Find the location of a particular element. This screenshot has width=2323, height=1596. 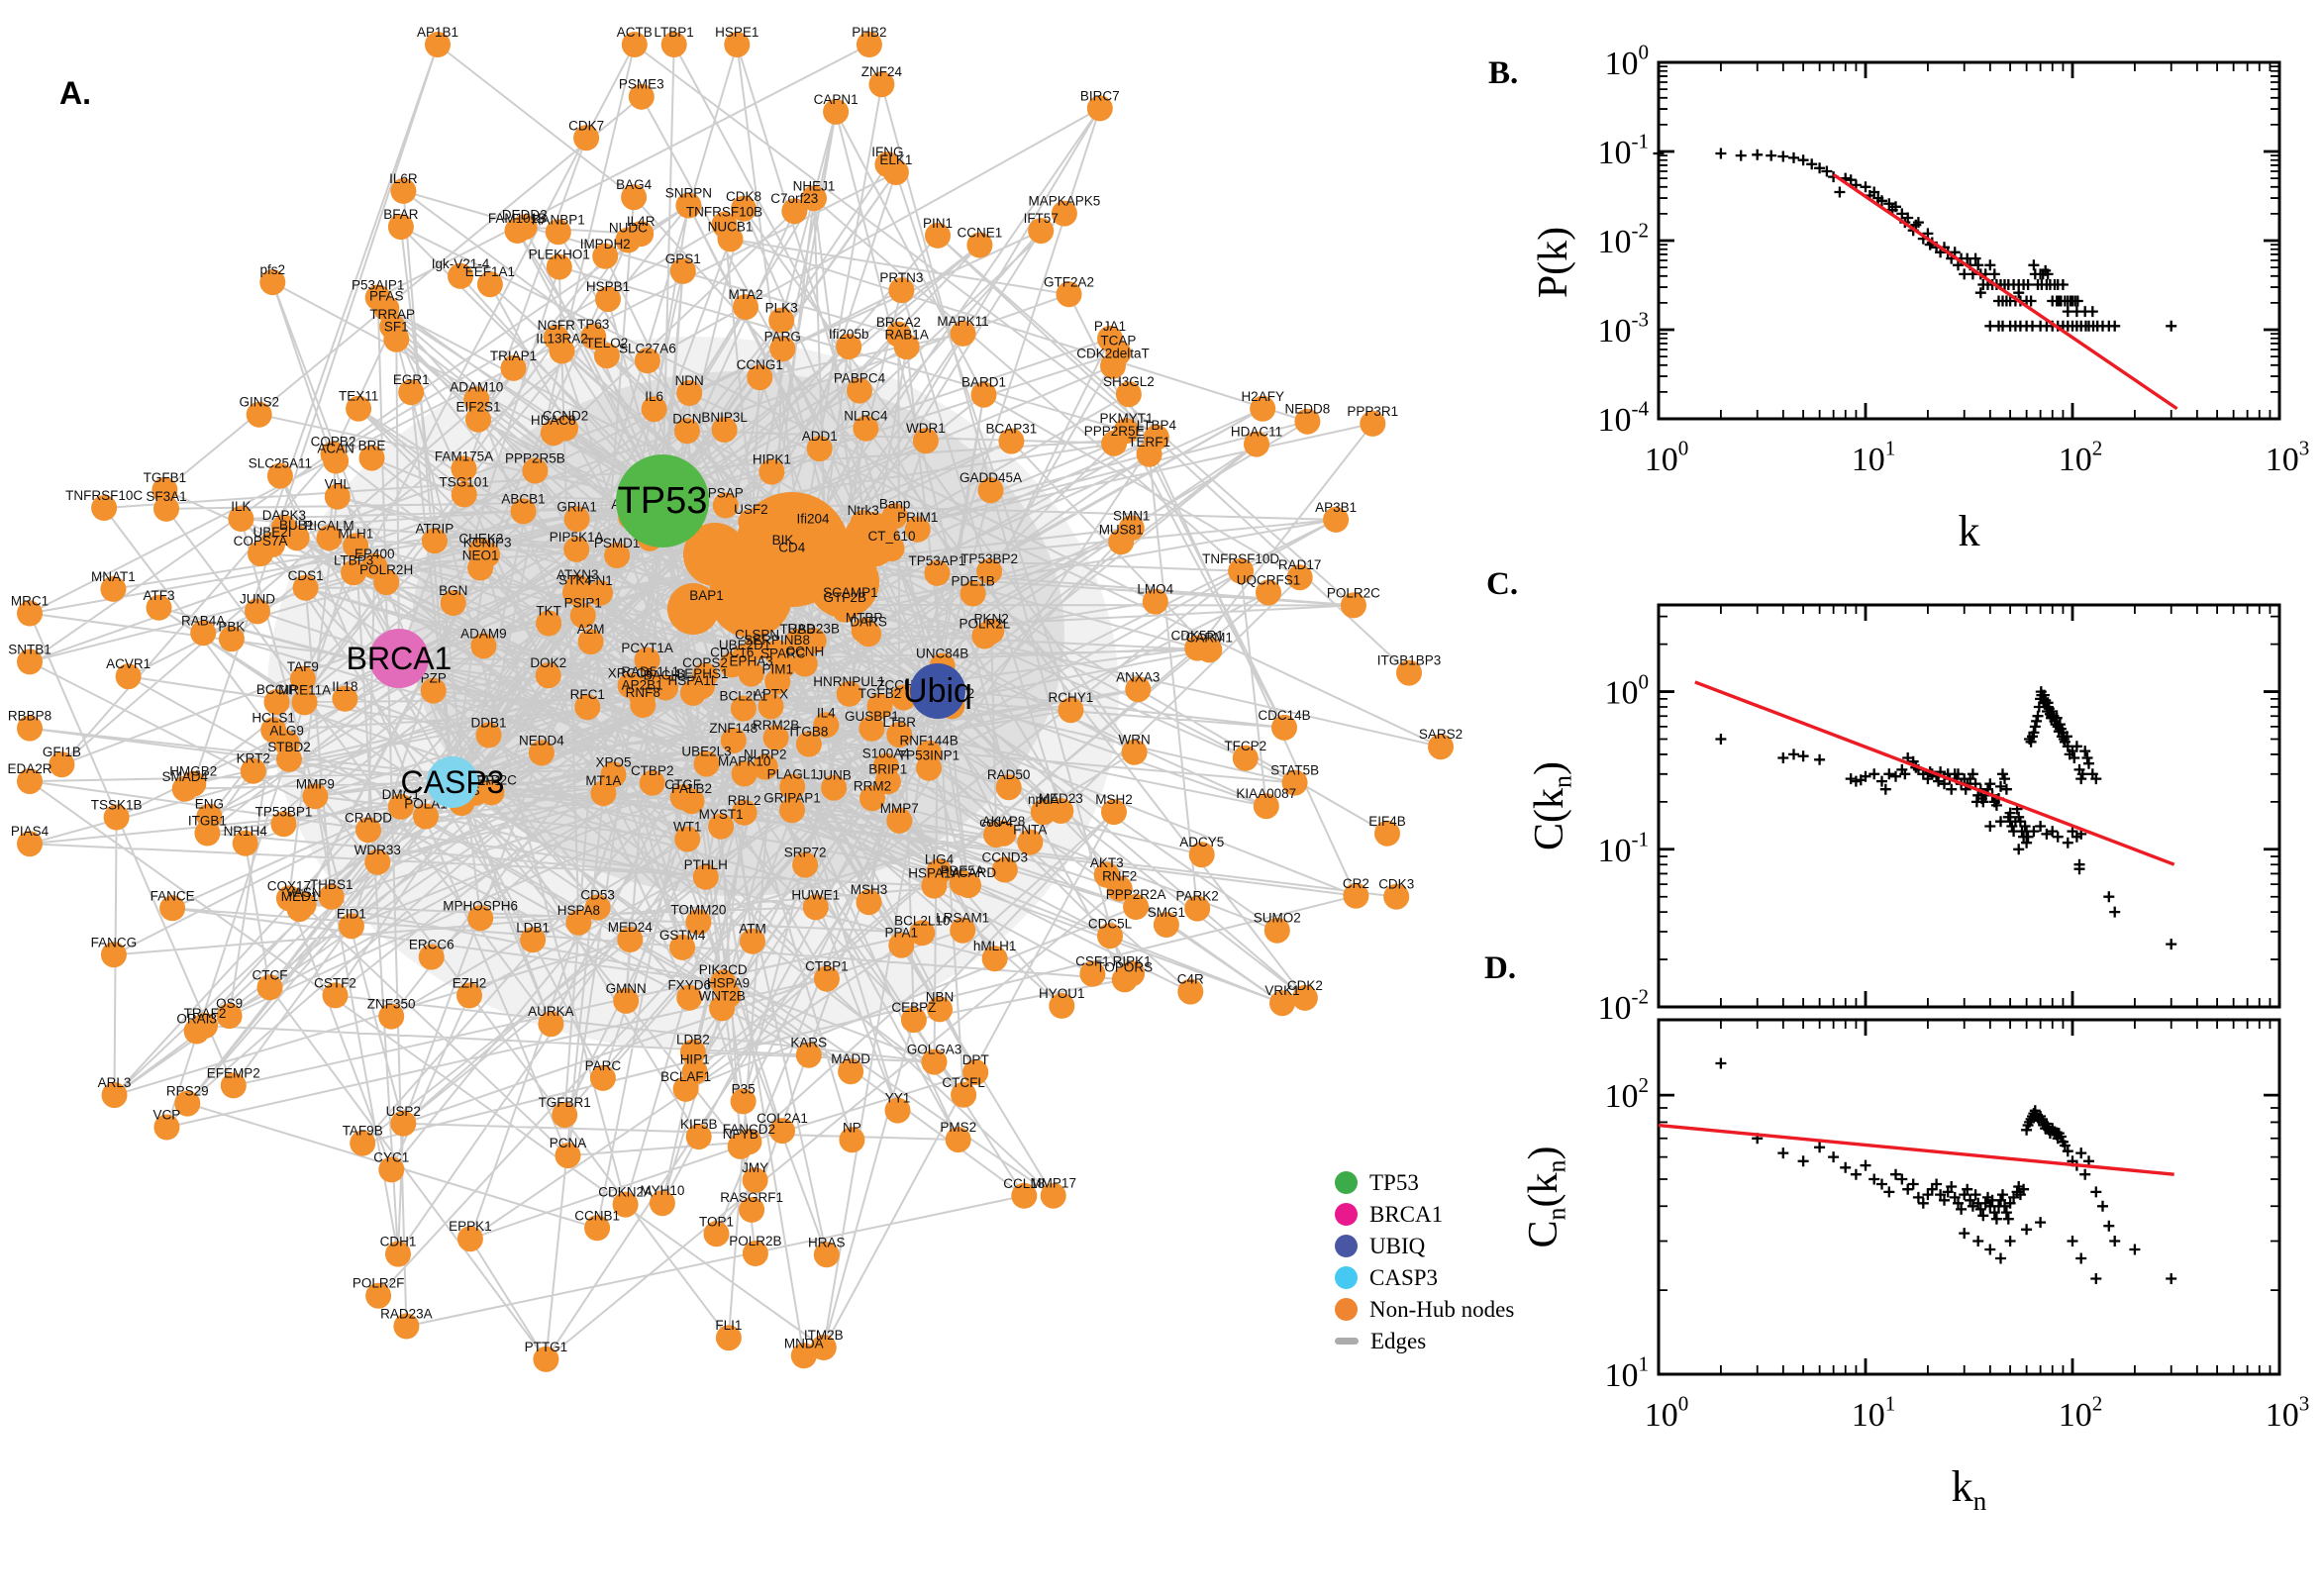

network-node-label: TAF9B is located at coordinates (363, 1131).